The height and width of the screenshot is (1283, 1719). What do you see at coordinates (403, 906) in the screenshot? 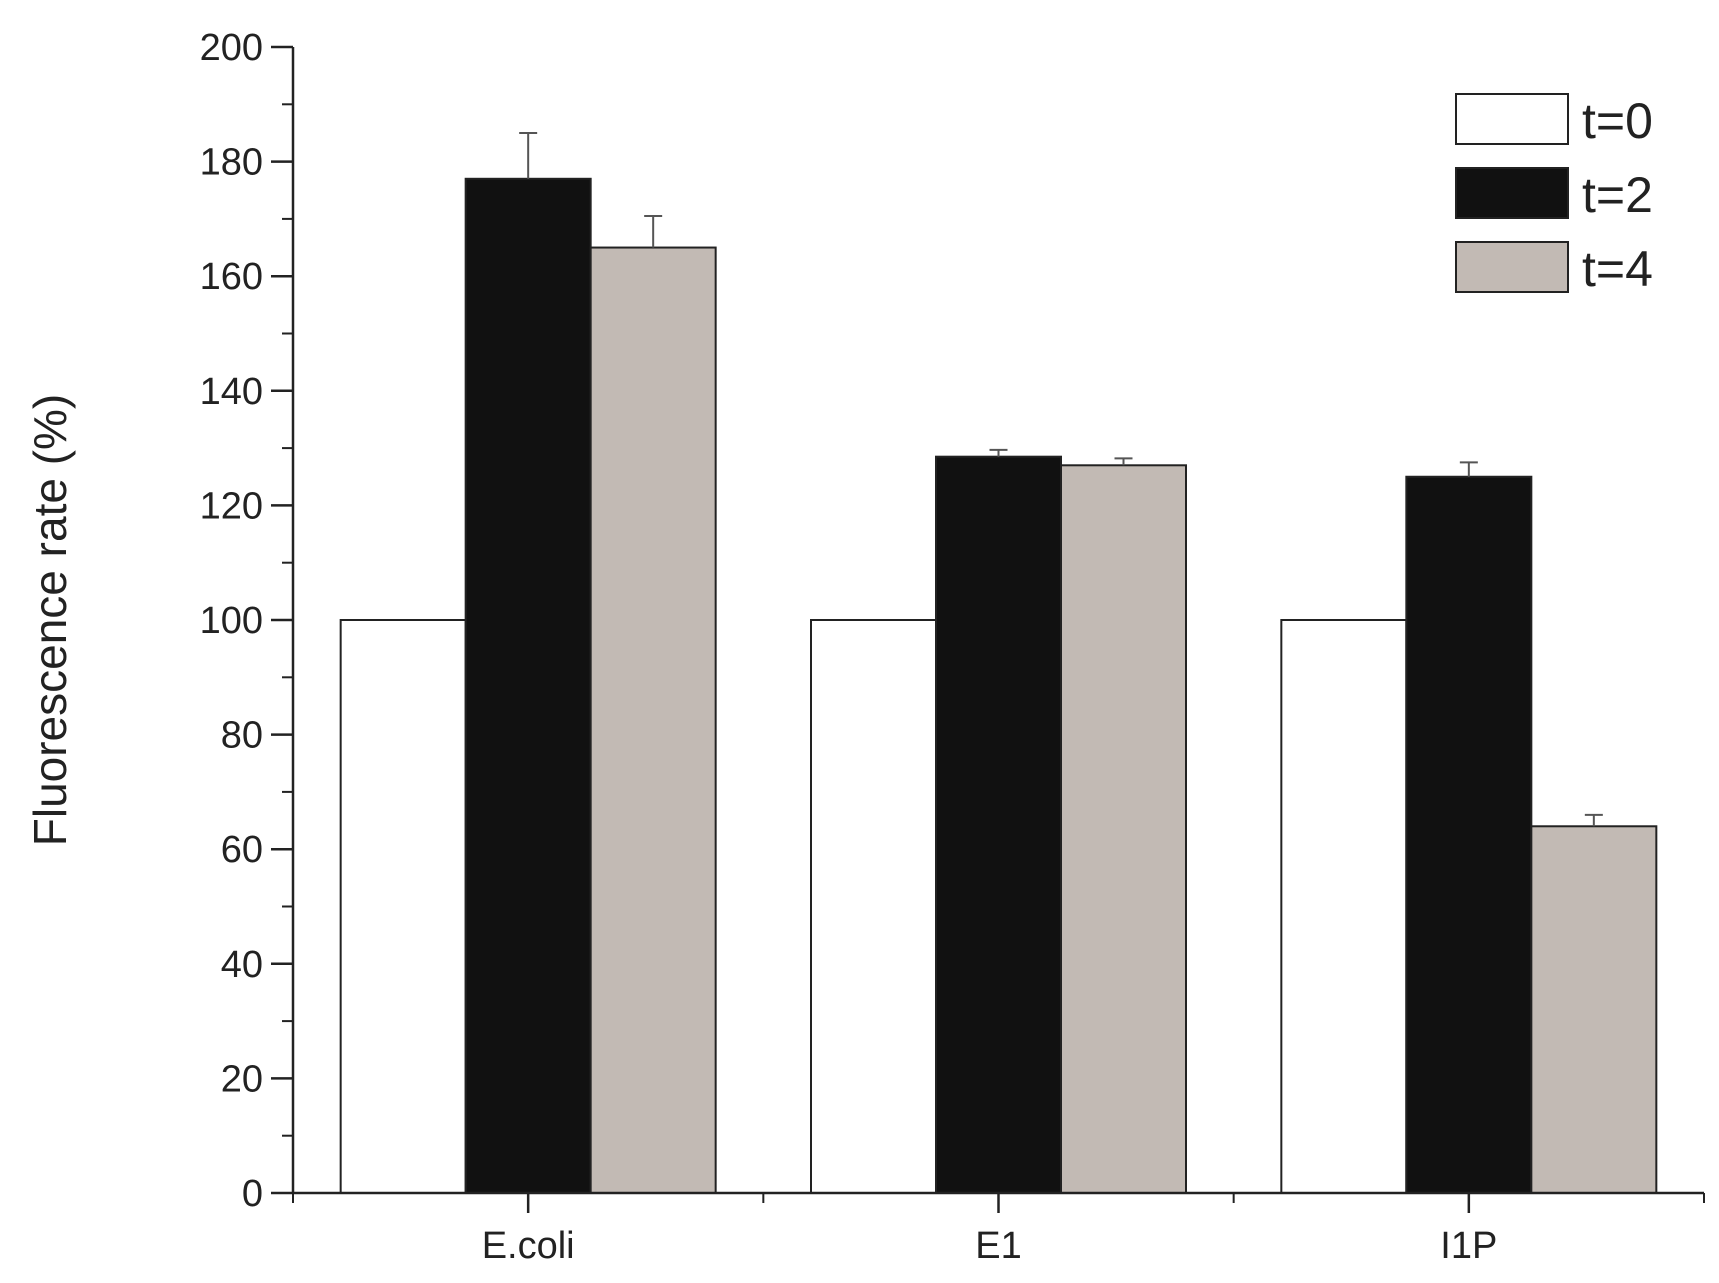
I see `bar-t0-ecoli` at bounding box center [403, 906].